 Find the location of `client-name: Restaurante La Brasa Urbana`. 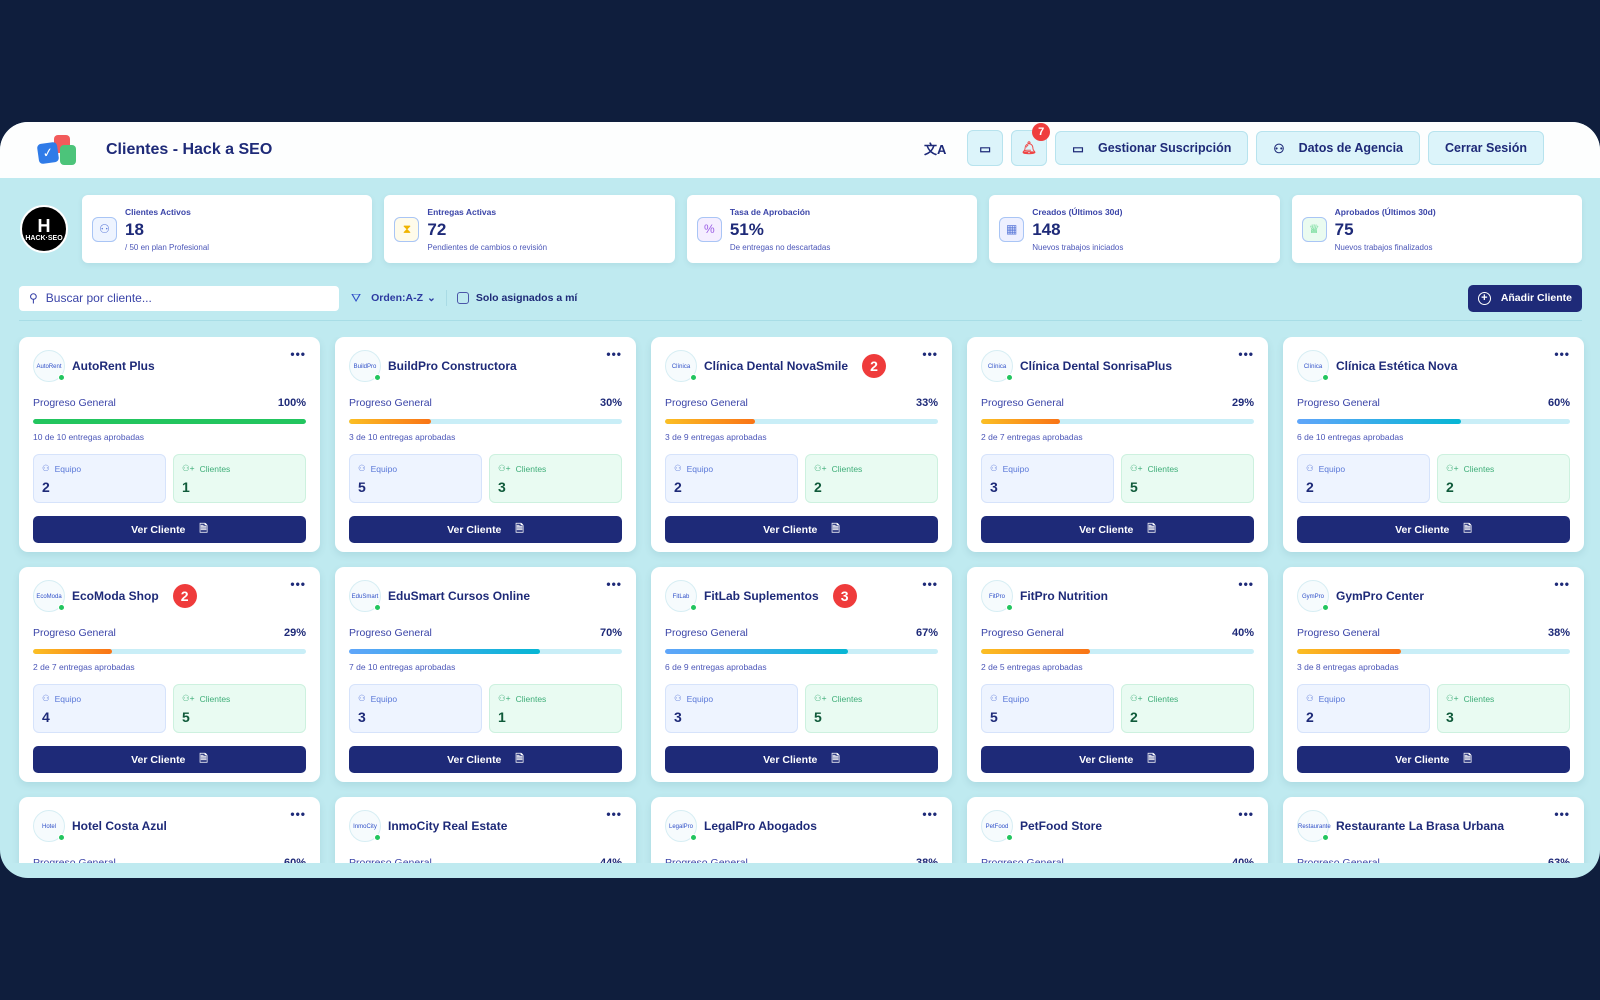

client-name: Restaurante La Brasa Urbana is located at coordinates (1420, 826).